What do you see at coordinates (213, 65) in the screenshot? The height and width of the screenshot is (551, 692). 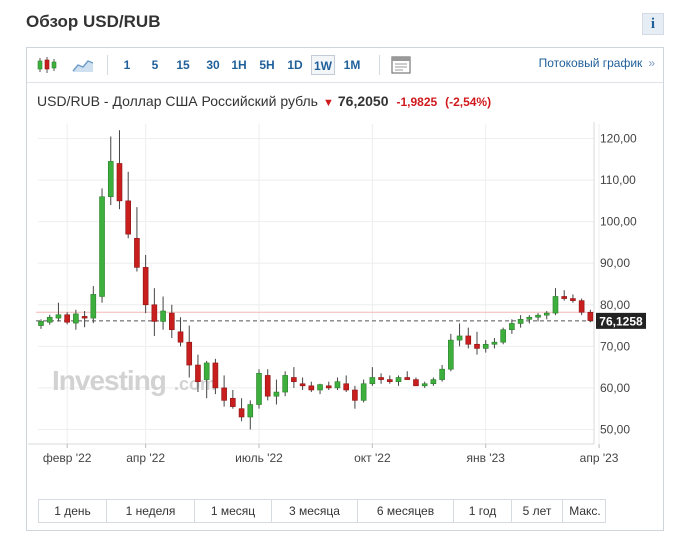 I see `timeframe-30-button: 30` at bounding box center [213, 65].